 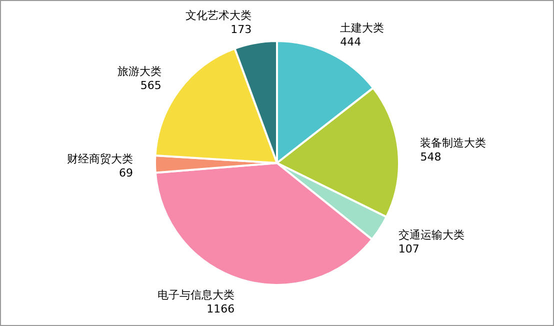 What do you see at coordinates (100, 159) in the screenshot?
I see `slice-label: 财经商贸大类` at bounding box center [100, 159].